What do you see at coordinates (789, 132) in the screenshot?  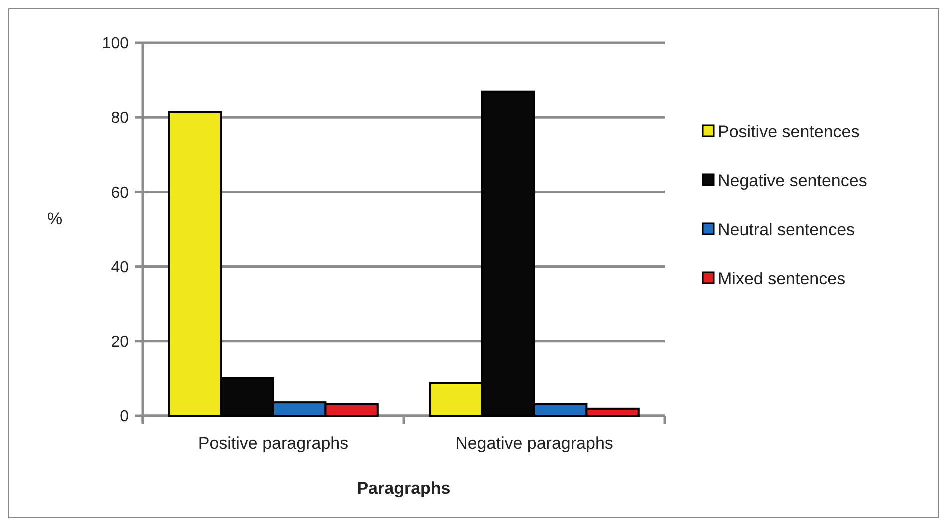 I see `legend-label: Positive sentences` at bounding box center [789, 132].